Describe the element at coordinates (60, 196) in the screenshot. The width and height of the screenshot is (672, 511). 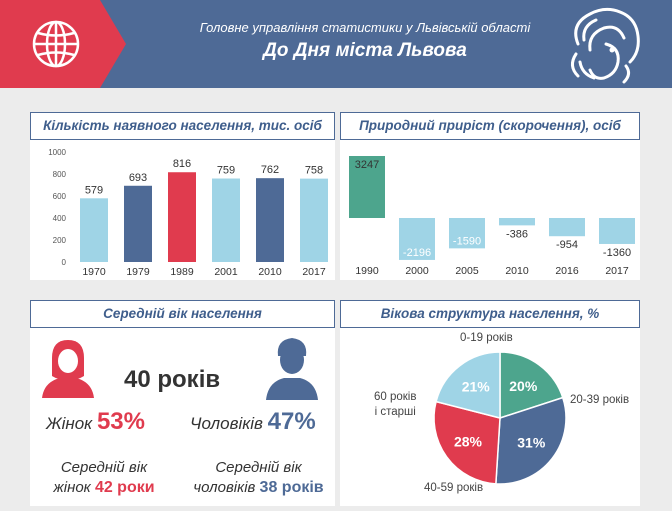
I see `y-tick-label: 600` at that location.